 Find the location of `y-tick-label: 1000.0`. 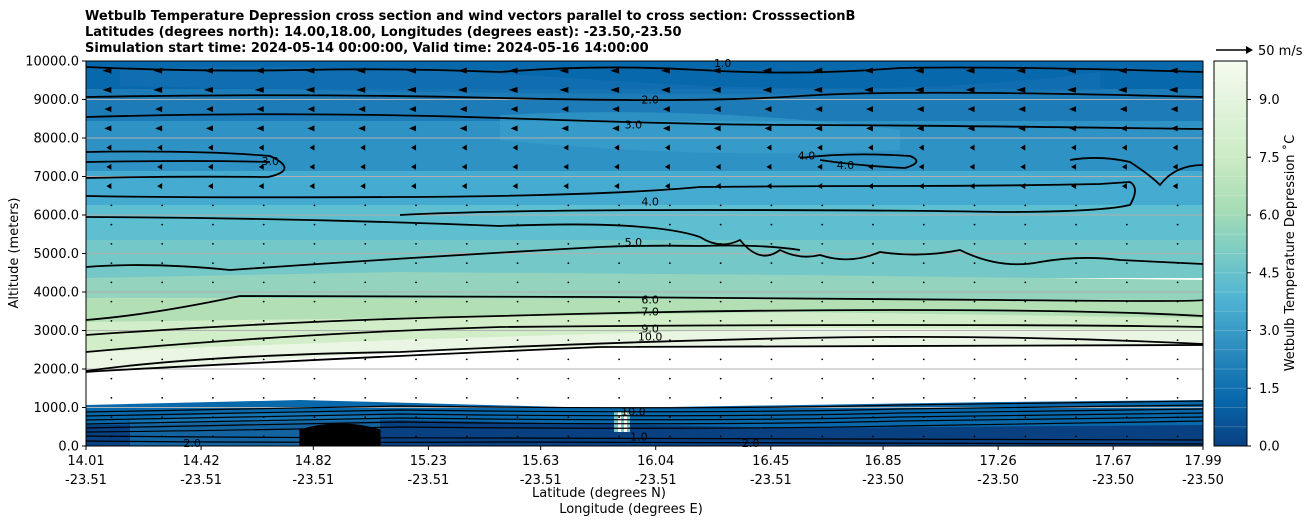

y-tick-label: 1000.0 is located at coordinates (57, 408).